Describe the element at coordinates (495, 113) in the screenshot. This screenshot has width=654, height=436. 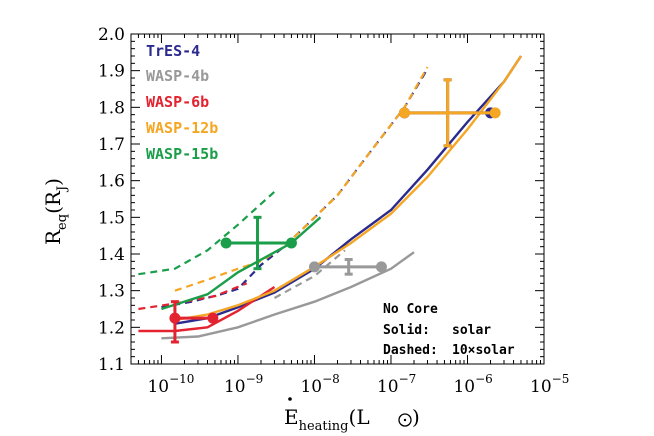
I see `error-end-high-wasp-12b` at that location.